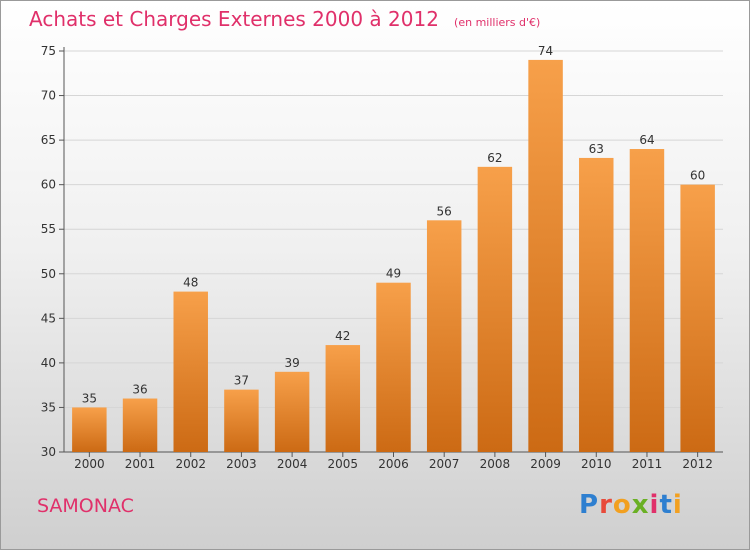 This screenshot has width=750, height=550. What do you see at coordinates (292, 464) in the screenshot?
I see `x-tick-label: 2004` at bounding box center [292, 464].